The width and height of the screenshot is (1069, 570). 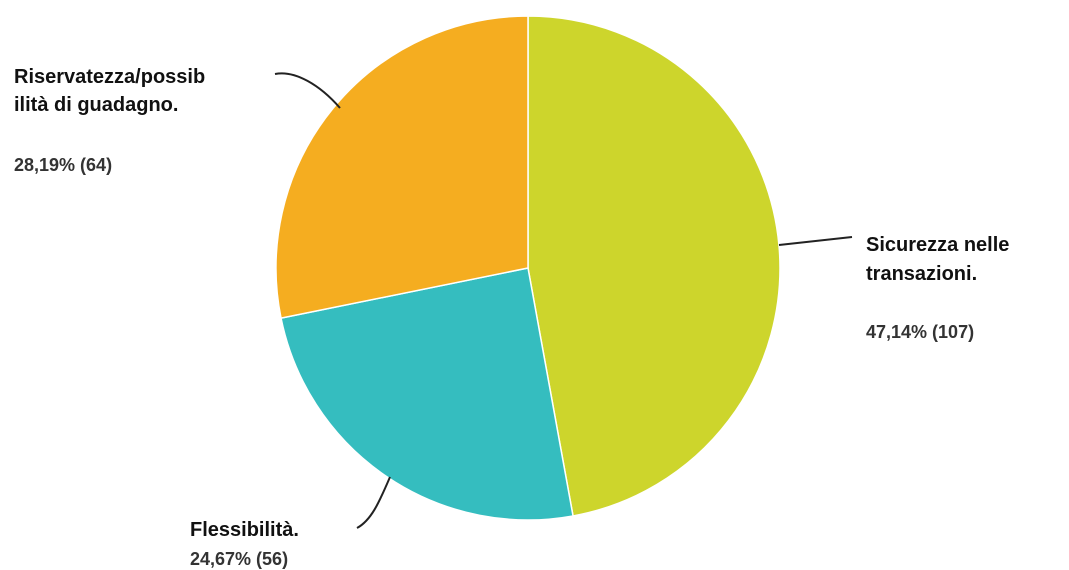 What do you see at coordinates (239, 559) in the screenshot?
I see `slice-value-label: 24,67% (56)` at bounding box center [239, 559].